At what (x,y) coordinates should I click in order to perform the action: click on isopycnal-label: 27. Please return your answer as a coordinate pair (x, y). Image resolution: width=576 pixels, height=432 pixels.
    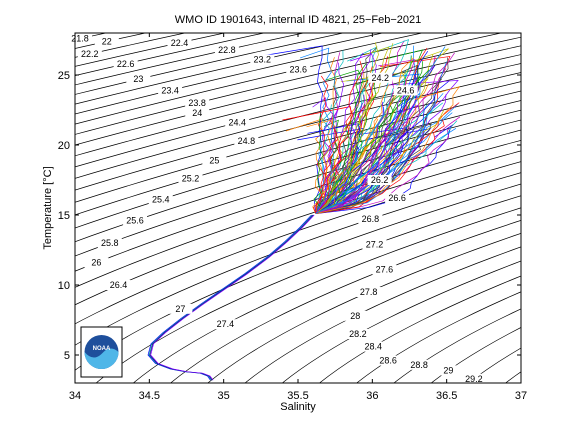
    Looking at the image, I should click on (180, 309).